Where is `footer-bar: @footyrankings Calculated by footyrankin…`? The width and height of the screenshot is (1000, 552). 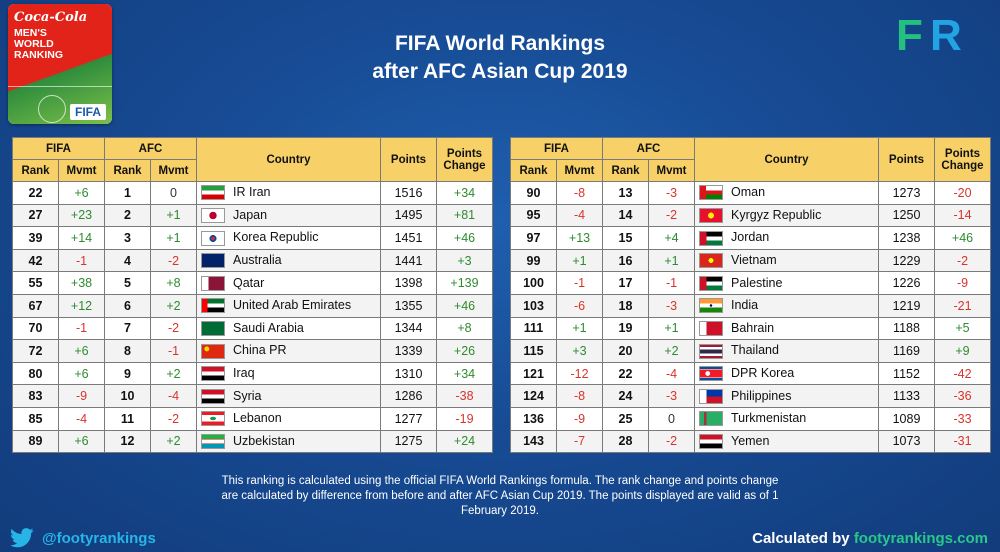 footer-bar: @footyrankings Calculated by footyrankin… is located at coordinates (500, 537).